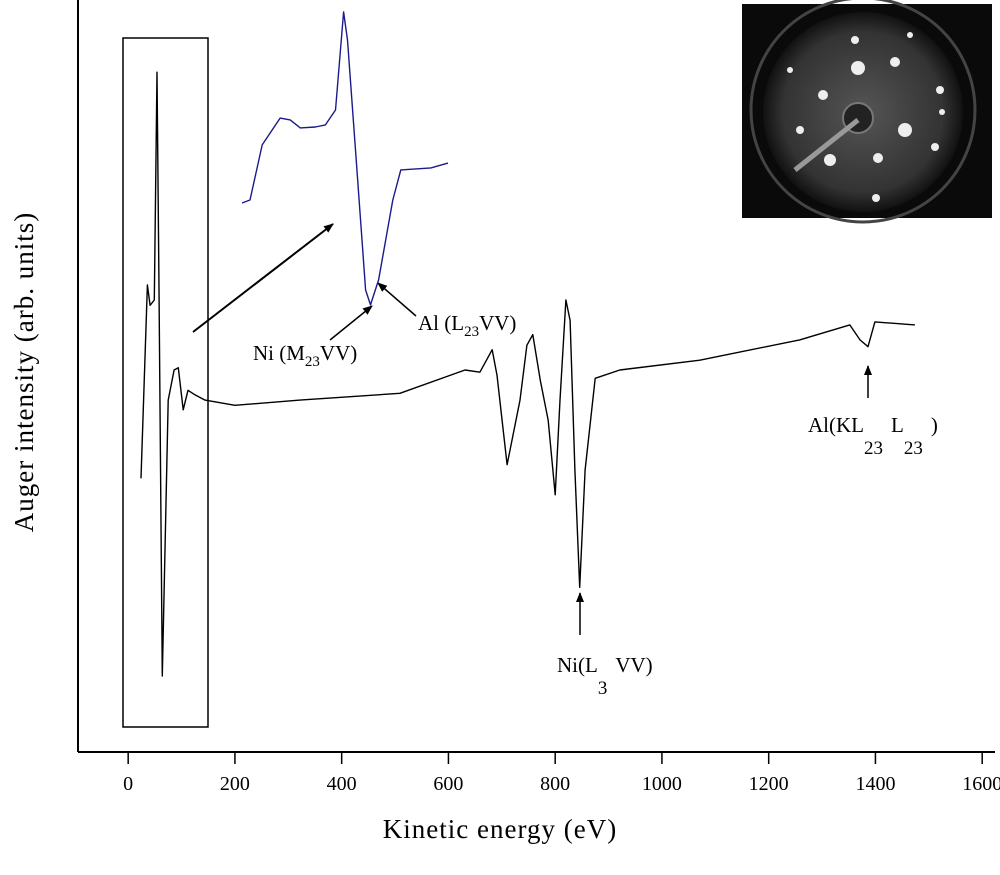  Describe the element at coordinates (603, 688) in the screenshot. I see `annotation-part: 3` at that location.